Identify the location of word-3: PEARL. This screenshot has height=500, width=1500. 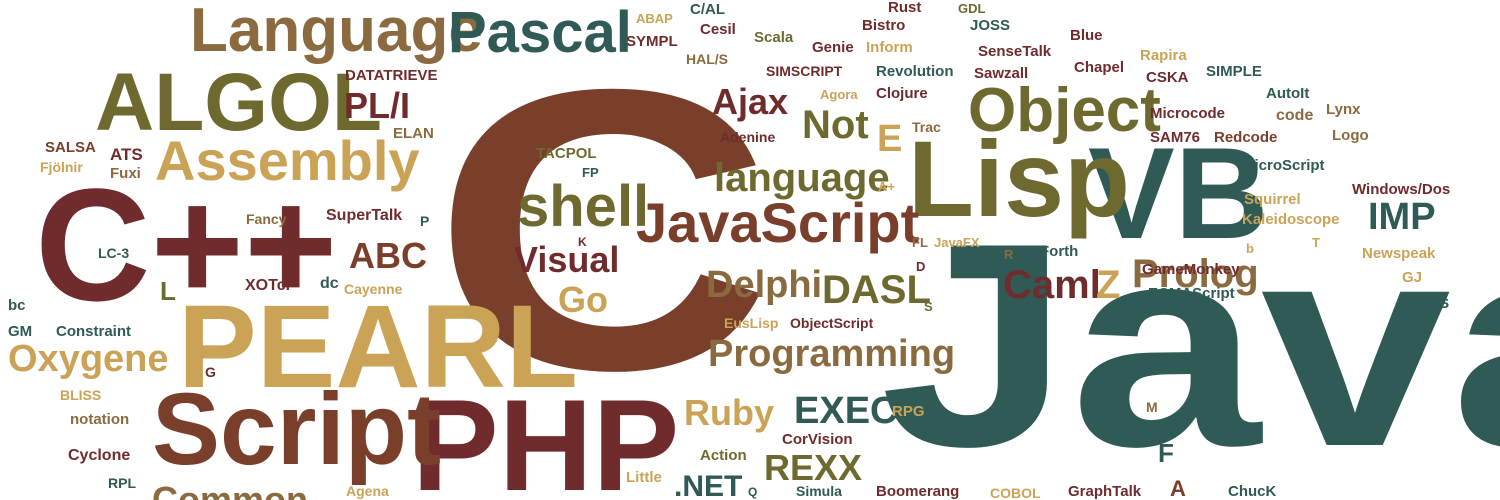
(378, 347).